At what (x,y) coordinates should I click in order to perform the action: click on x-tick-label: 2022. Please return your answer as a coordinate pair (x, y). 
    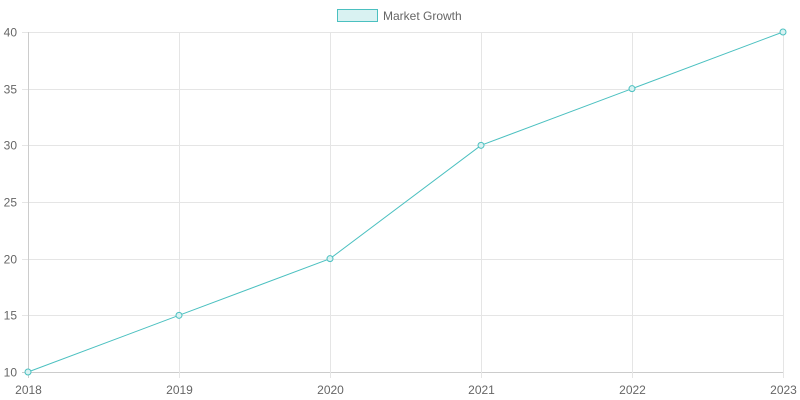
    Looking at the image, I should click on (632, 390).